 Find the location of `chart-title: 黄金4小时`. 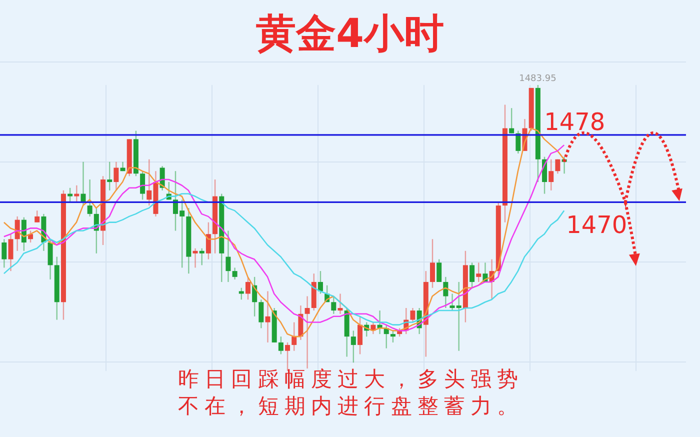

chart-title: 黄金4小时 is located at coordinates (350, 34).